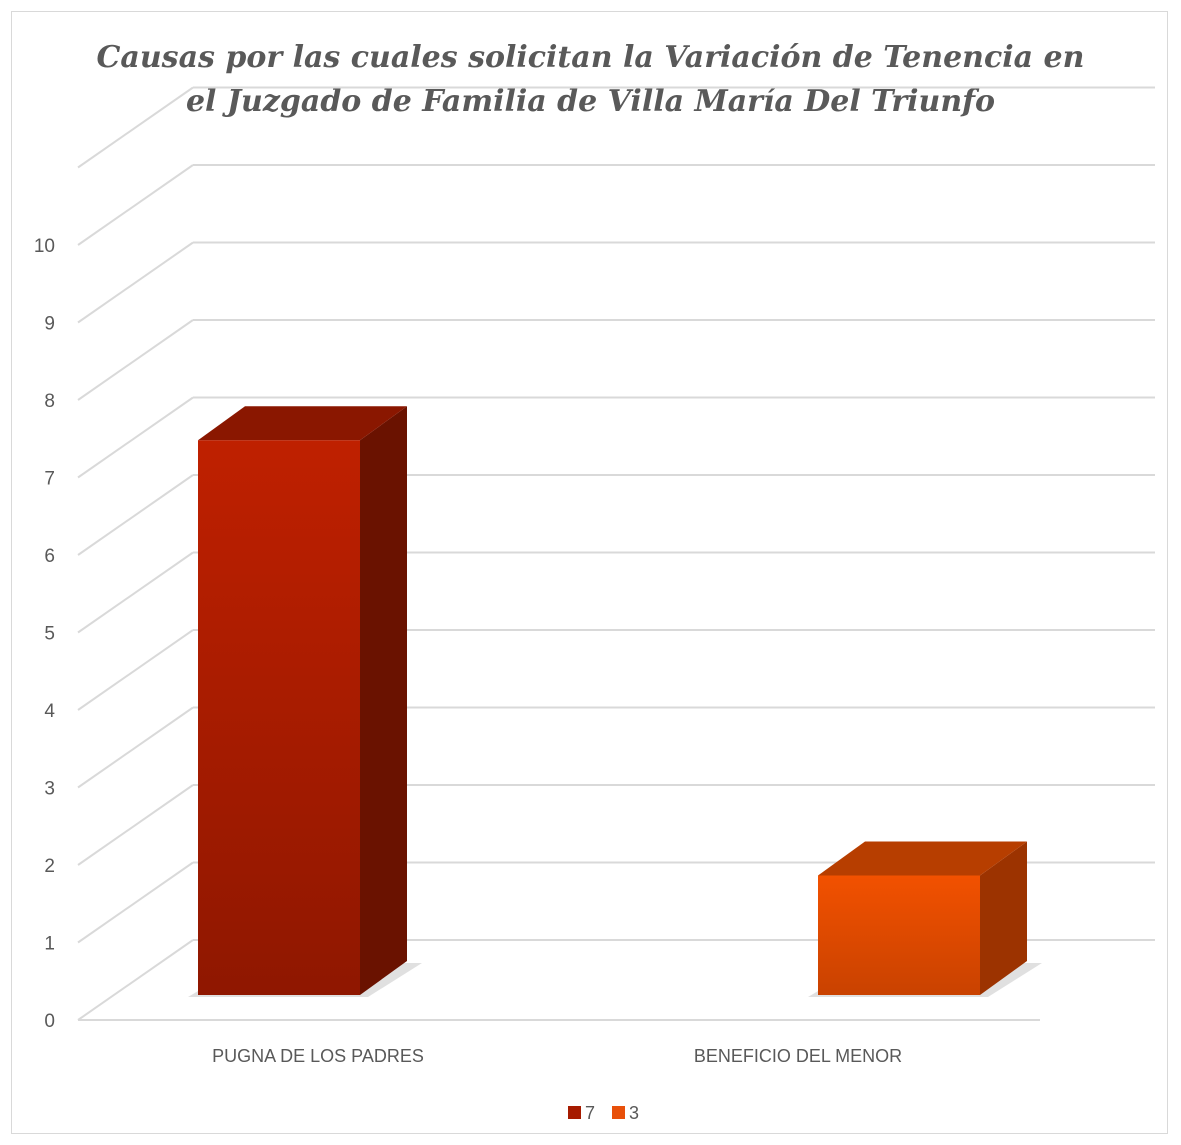 Image resolution: width=1181 pixels, height=1145 pixels. I want to click on legend-label: 7, so click(590, 1113).